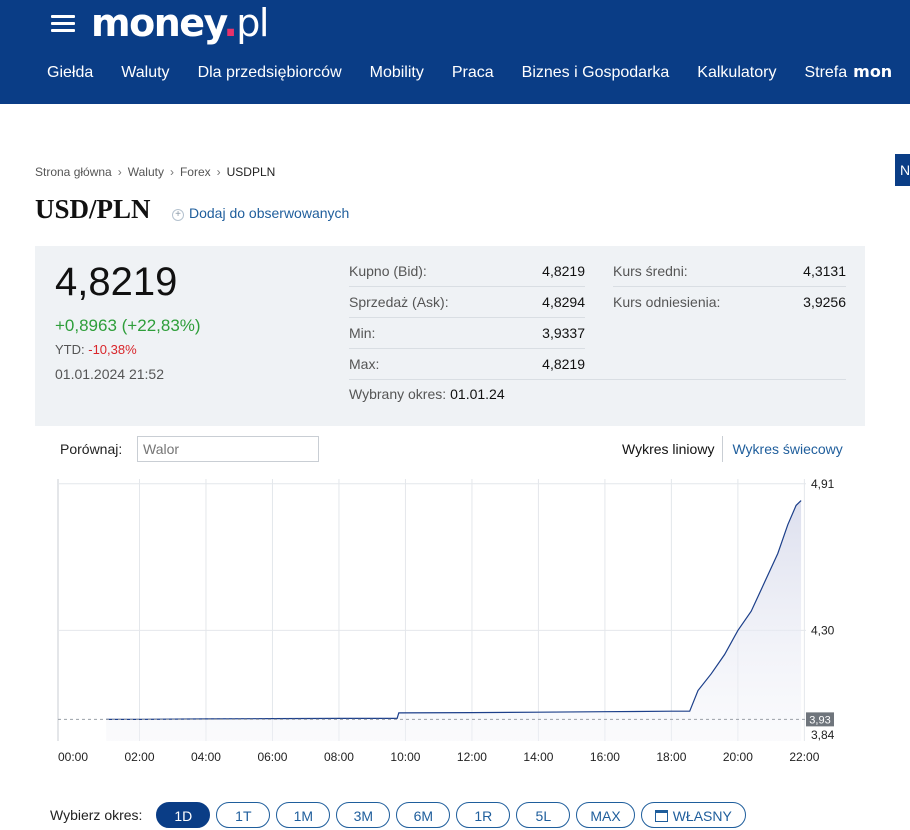 This screenshot has height=830, width=910. I want to click on period-button-5l: 5L, so click(543, 815).